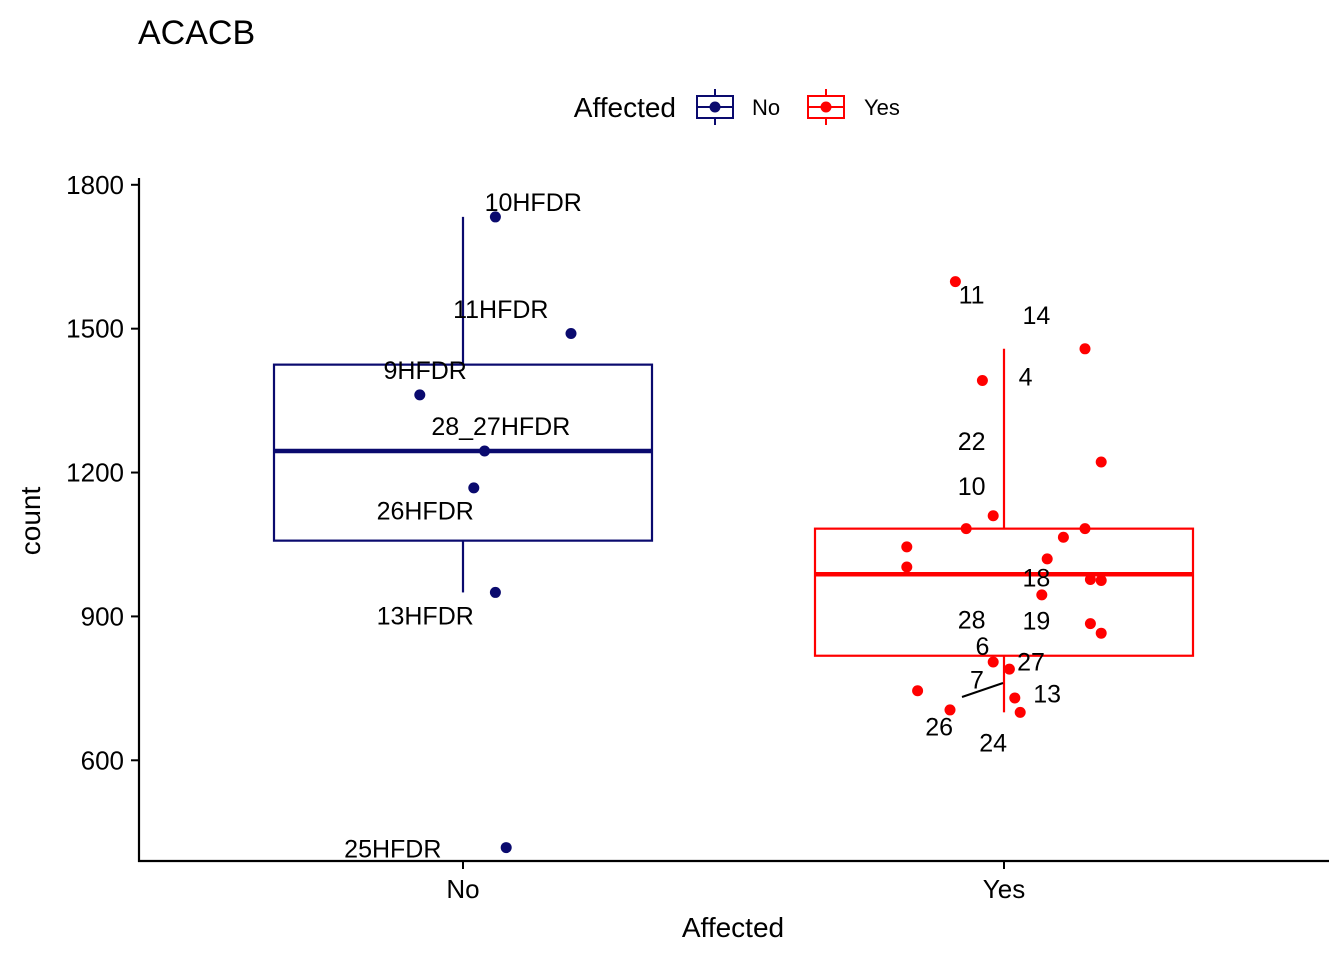 This screenshot has height=960, width=1344. I want to click on x-axis-title: Affected, so click(733, 927).